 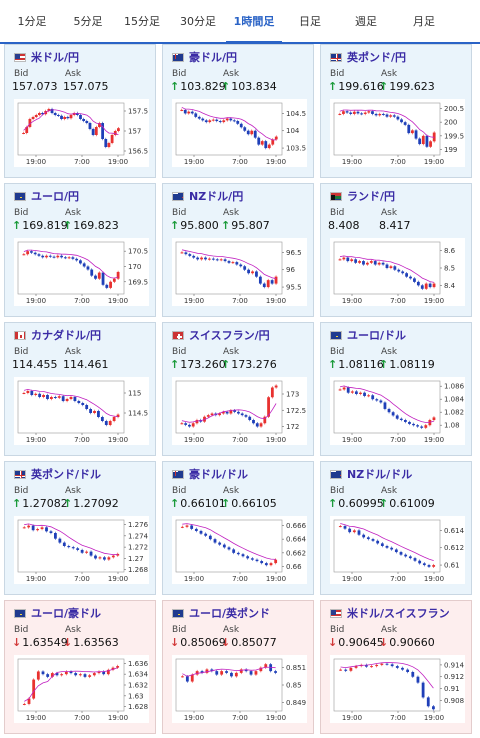 I want to click on currency-pair: 豪ドル/円, so click(x=213, y=57).